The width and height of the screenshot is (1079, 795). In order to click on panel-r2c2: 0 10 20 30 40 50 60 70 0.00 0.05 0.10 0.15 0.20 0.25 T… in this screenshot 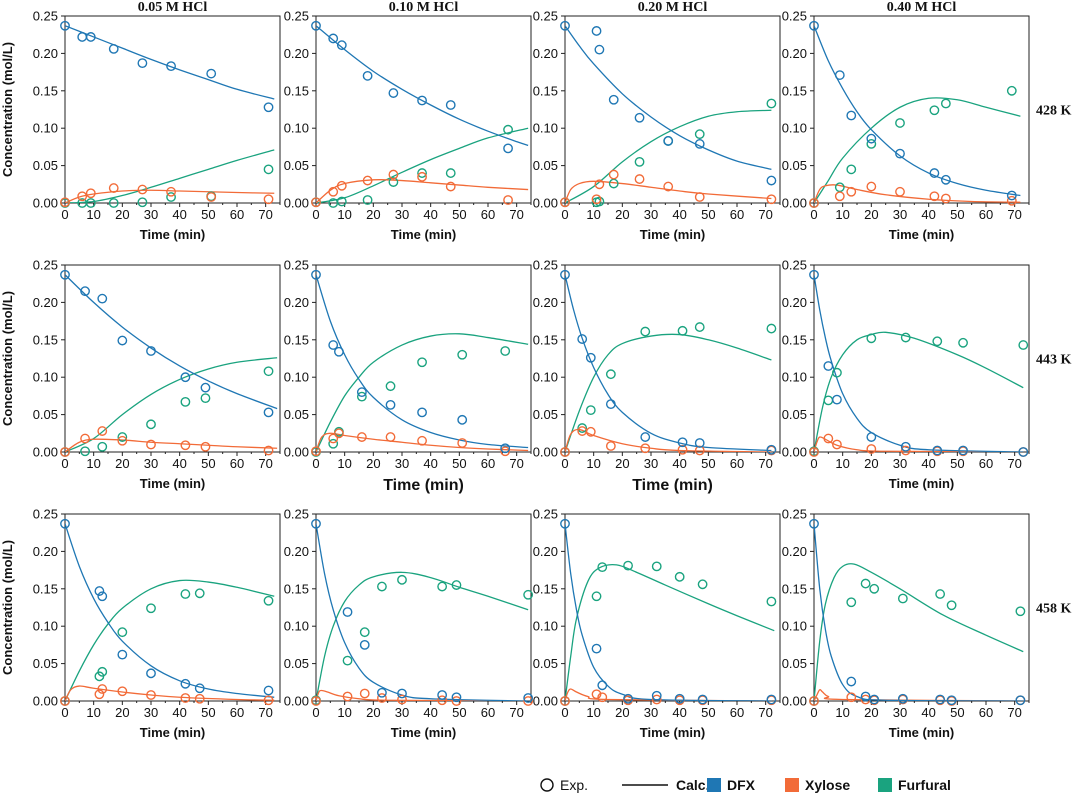, I will do `click(408, 376)`.